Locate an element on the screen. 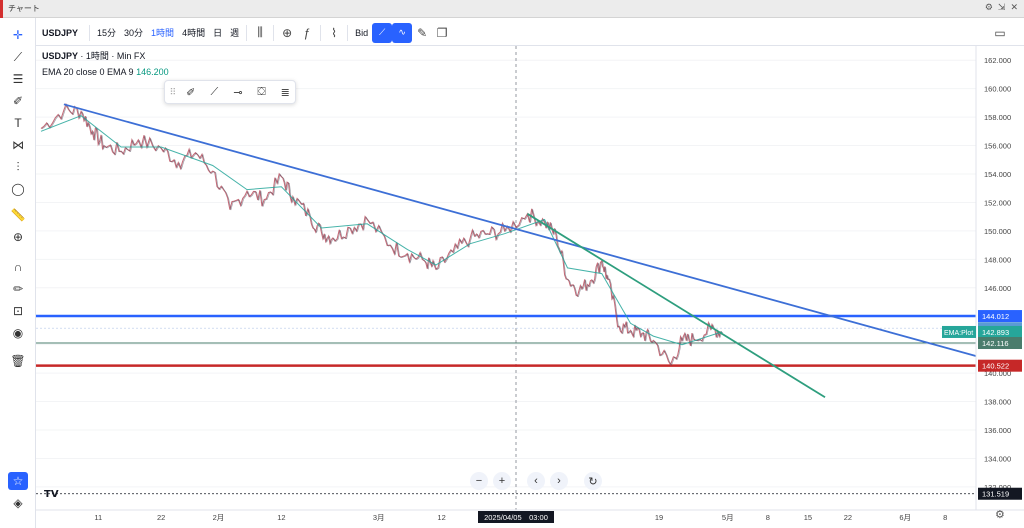 The width and height of the screenshot is (1024, 528). interval-1h-button: 1時間 is located at coordinates (163, 33).